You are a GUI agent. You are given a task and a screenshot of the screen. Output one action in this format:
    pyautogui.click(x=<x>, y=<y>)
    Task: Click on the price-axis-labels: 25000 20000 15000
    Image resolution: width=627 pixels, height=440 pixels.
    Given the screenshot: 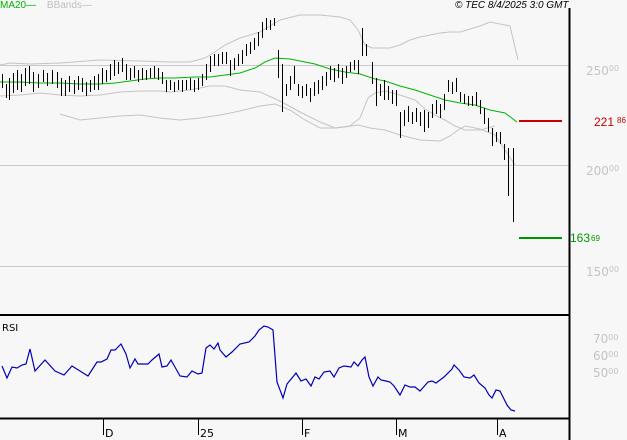 What is the action you would take?
    pyautogui.click(x=602, y=171)
    